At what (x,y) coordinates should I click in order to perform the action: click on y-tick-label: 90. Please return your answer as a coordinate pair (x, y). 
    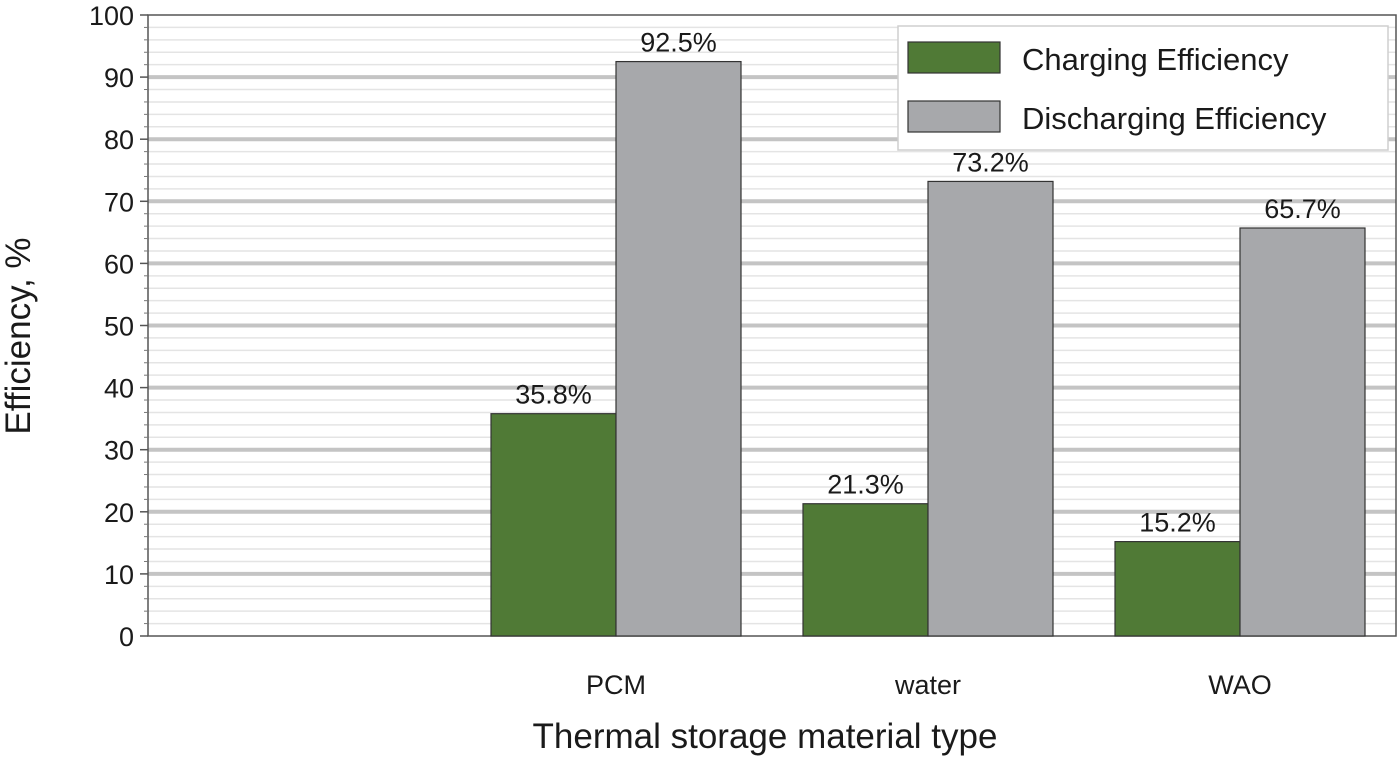
    Looking at the image, I should click on (119, 78).